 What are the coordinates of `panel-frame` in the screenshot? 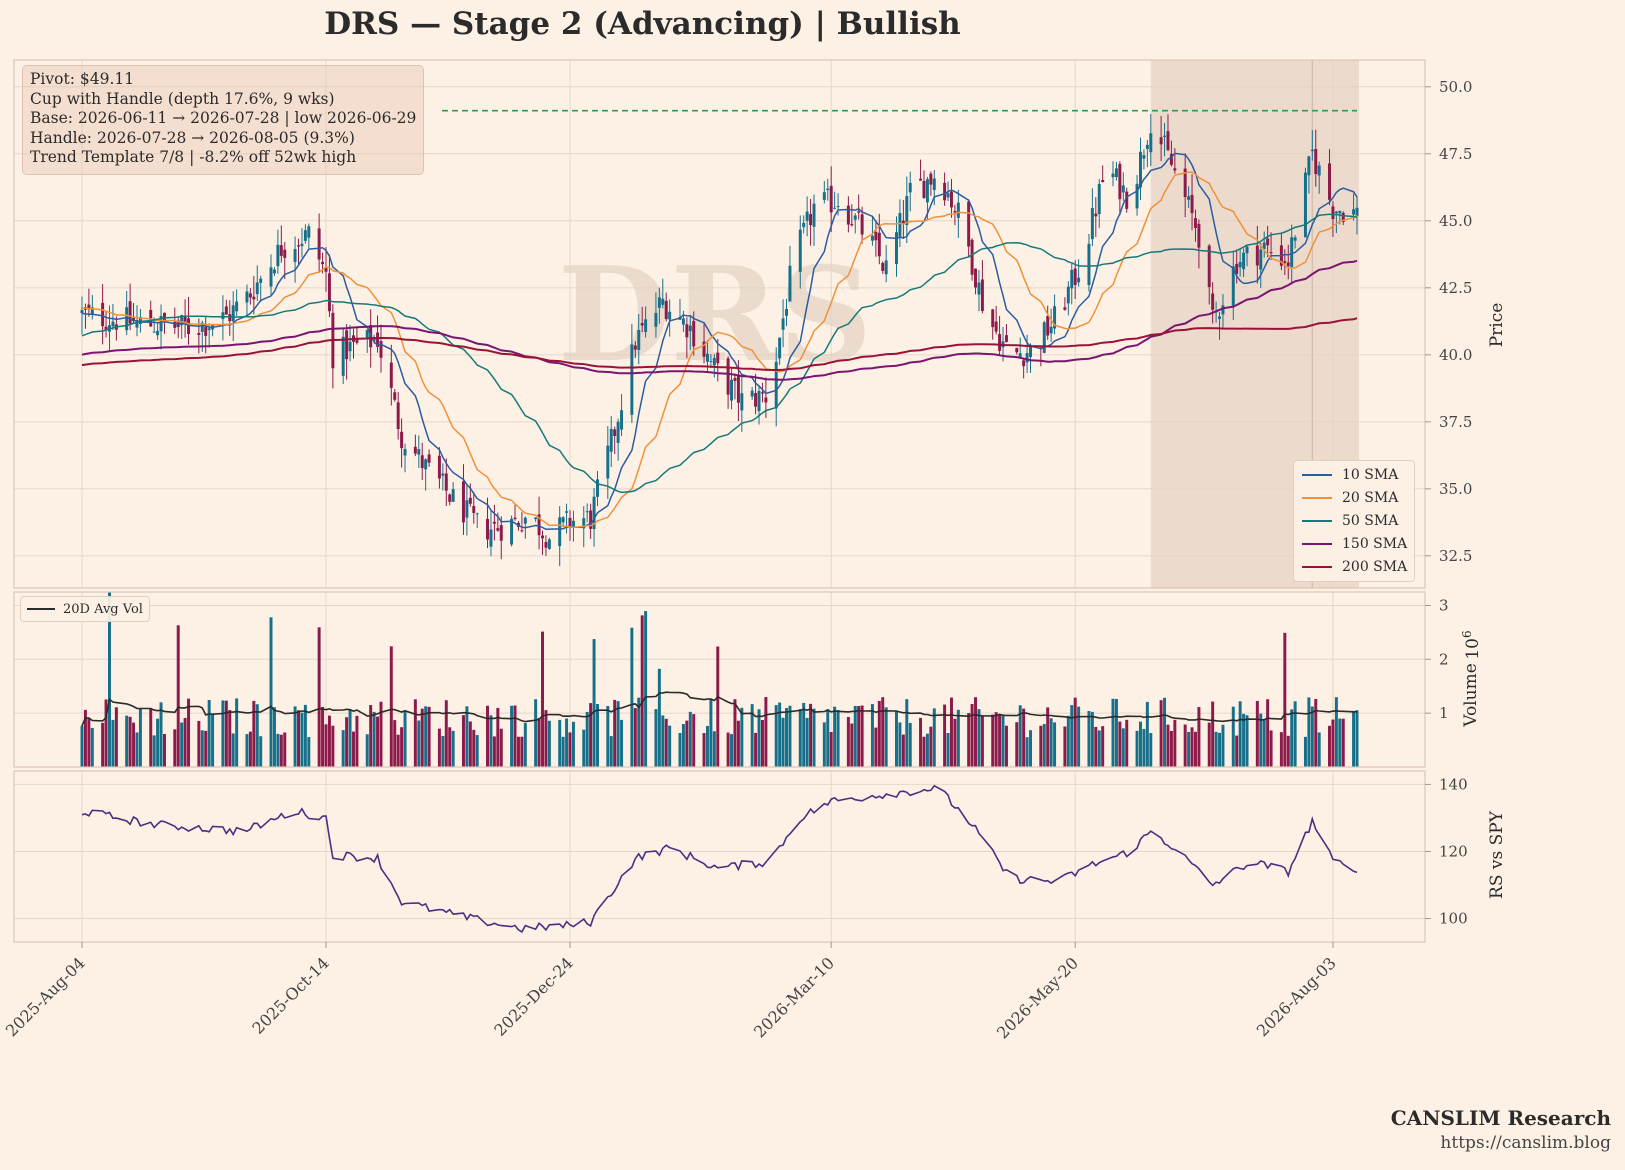 It's located at (719, 856).